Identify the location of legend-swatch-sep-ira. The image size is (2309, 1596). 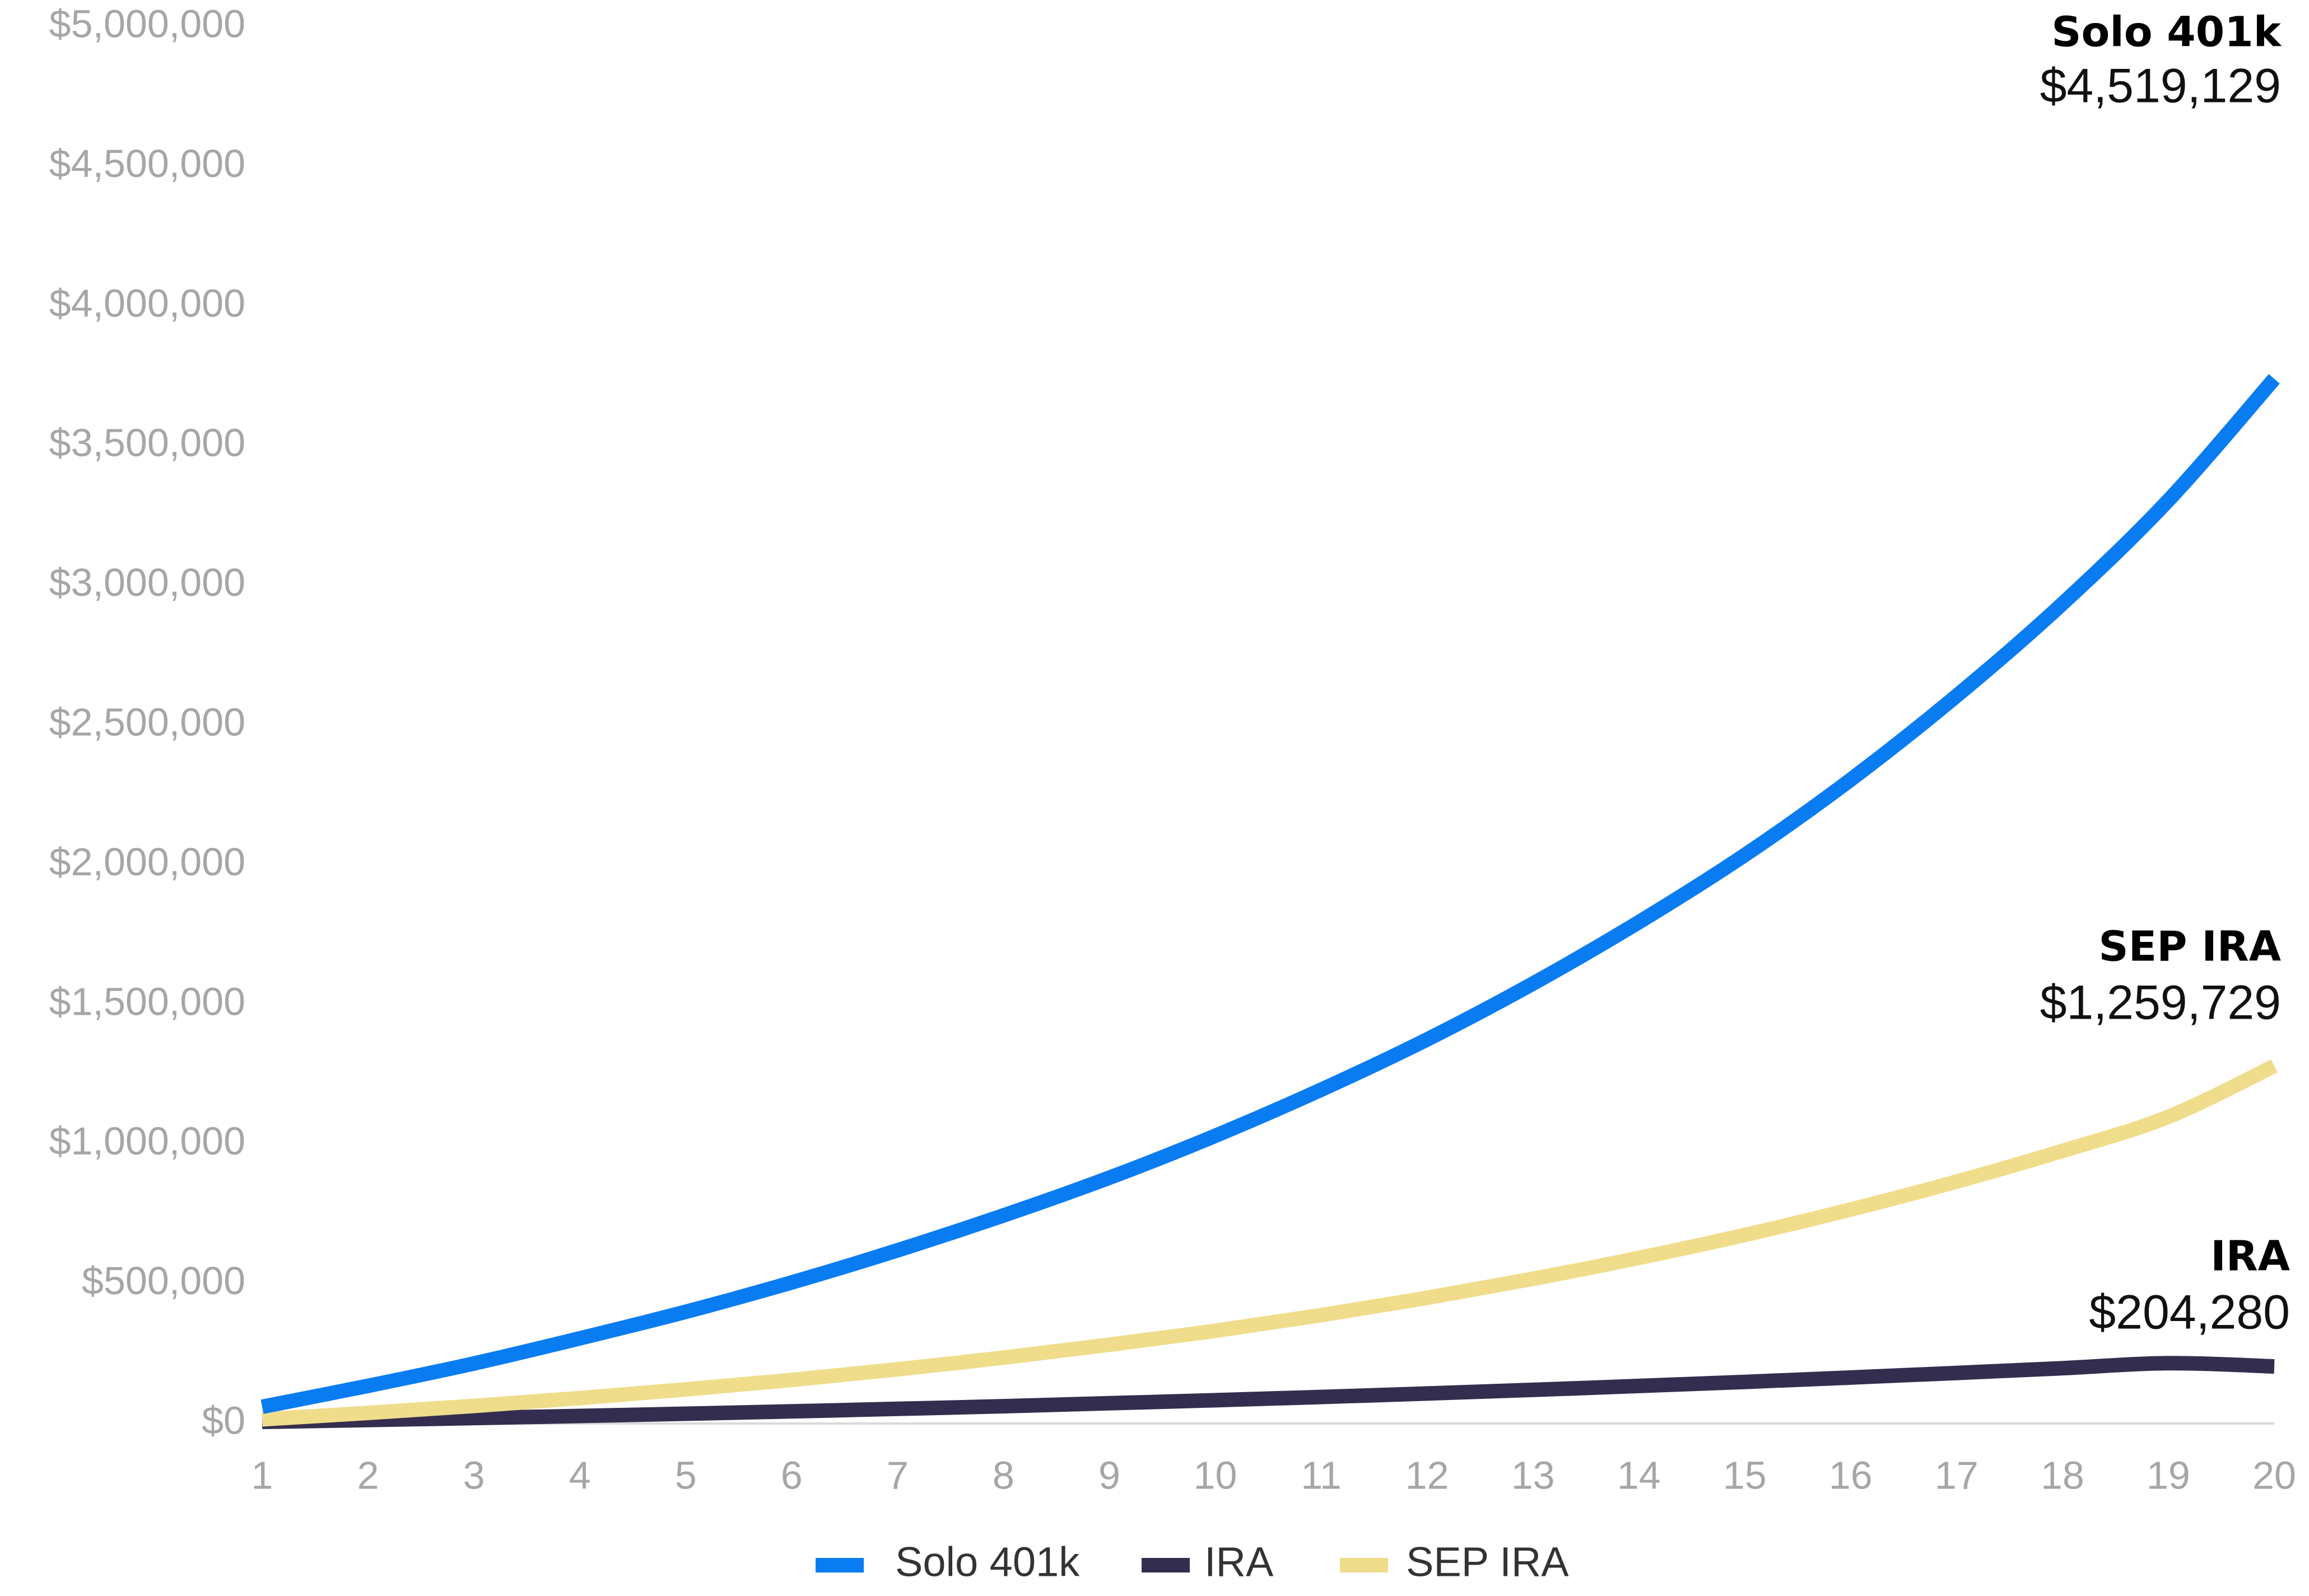
(1364, 1565).